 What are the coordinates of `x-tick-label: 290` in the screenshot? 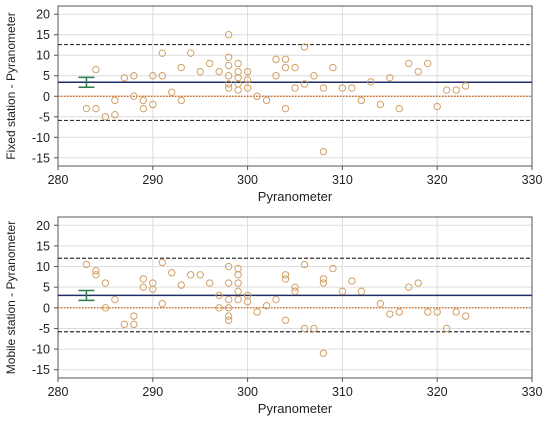 It's located at (152, 180).